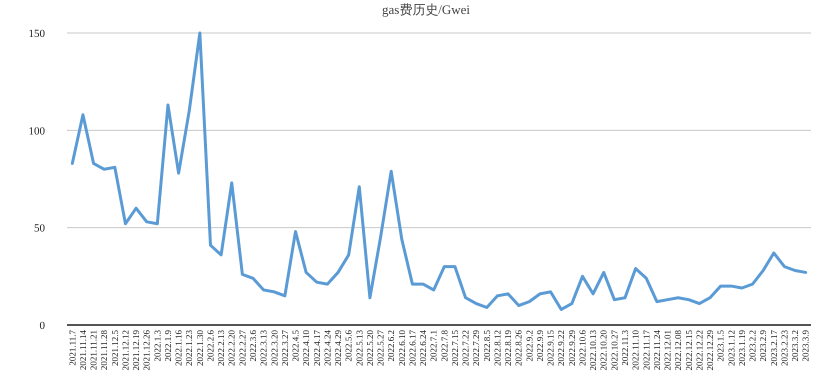  Describe the element at coordinates (593, 350) in the screenshot. I see `x-tick-label: 2022.10.13` at that location.